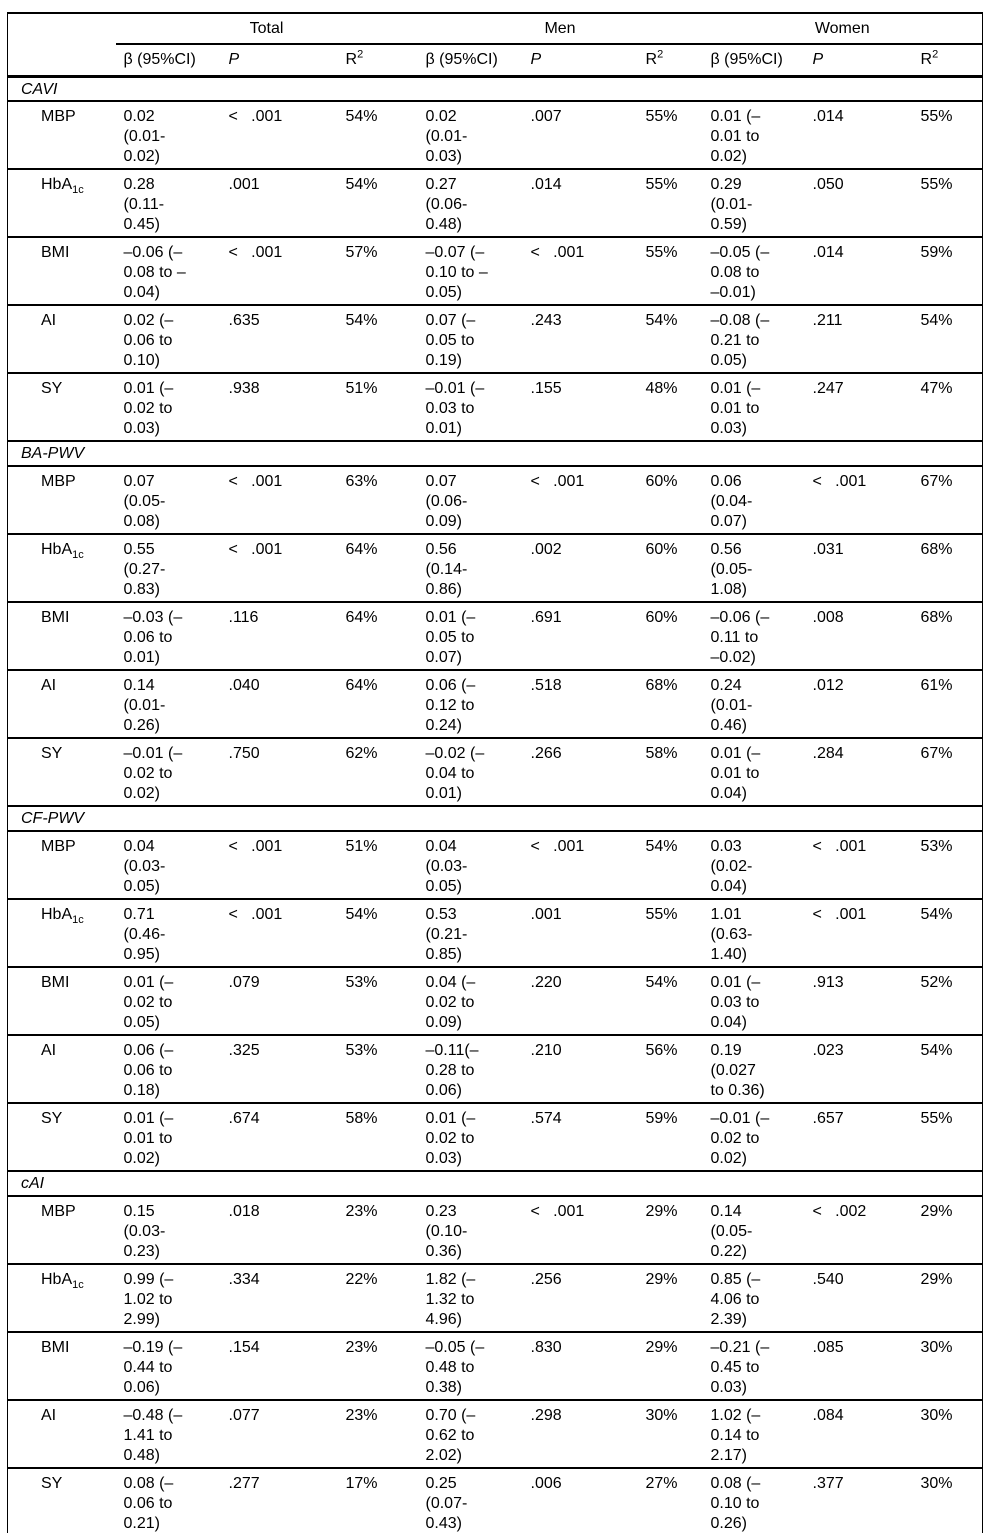  I want to click on row-label: MBP, so click(61, 135).